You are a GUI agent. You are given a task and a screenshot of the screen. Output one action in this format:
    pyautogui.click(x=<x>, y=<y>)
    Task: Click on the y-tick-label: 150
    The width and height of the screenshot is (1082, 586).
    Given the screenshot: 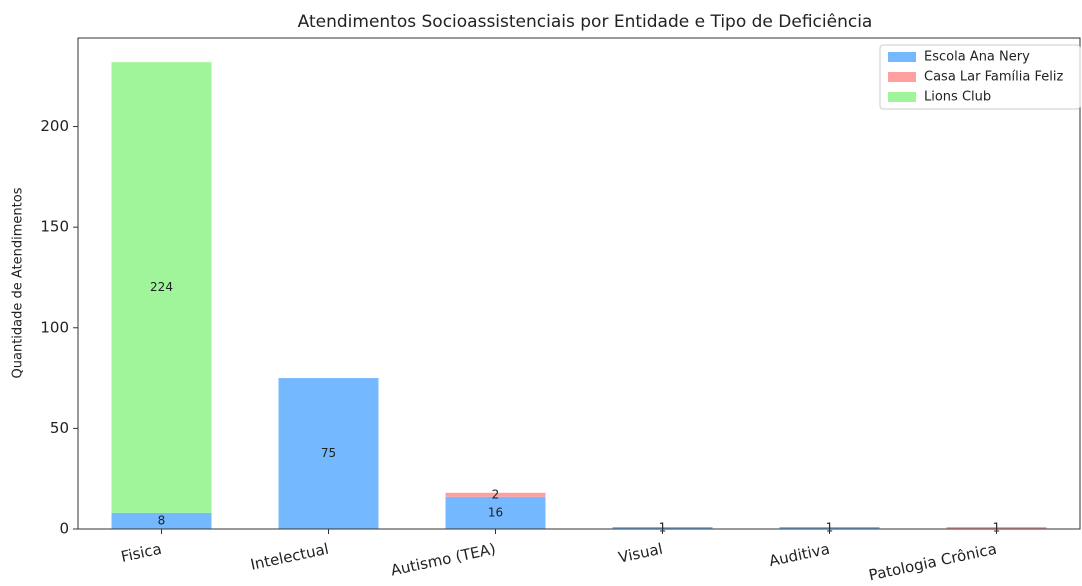 What is the action you would take?
    pyautogui.click(x=54, y=227)
    